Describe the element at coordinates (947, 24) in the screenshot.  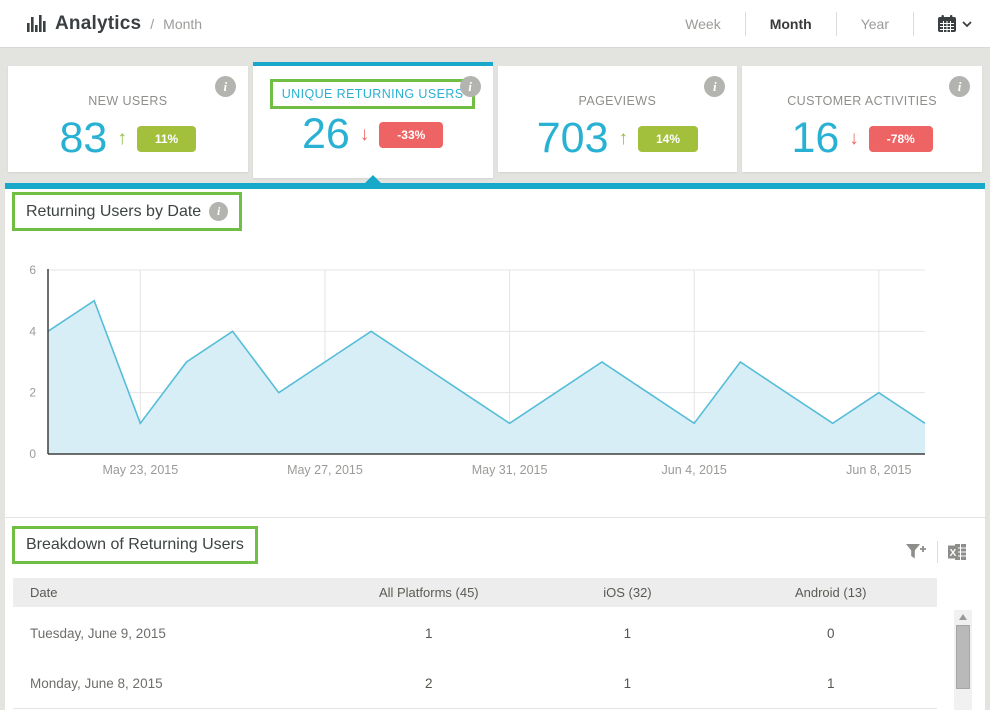
I see `calendar-icon` at that location.